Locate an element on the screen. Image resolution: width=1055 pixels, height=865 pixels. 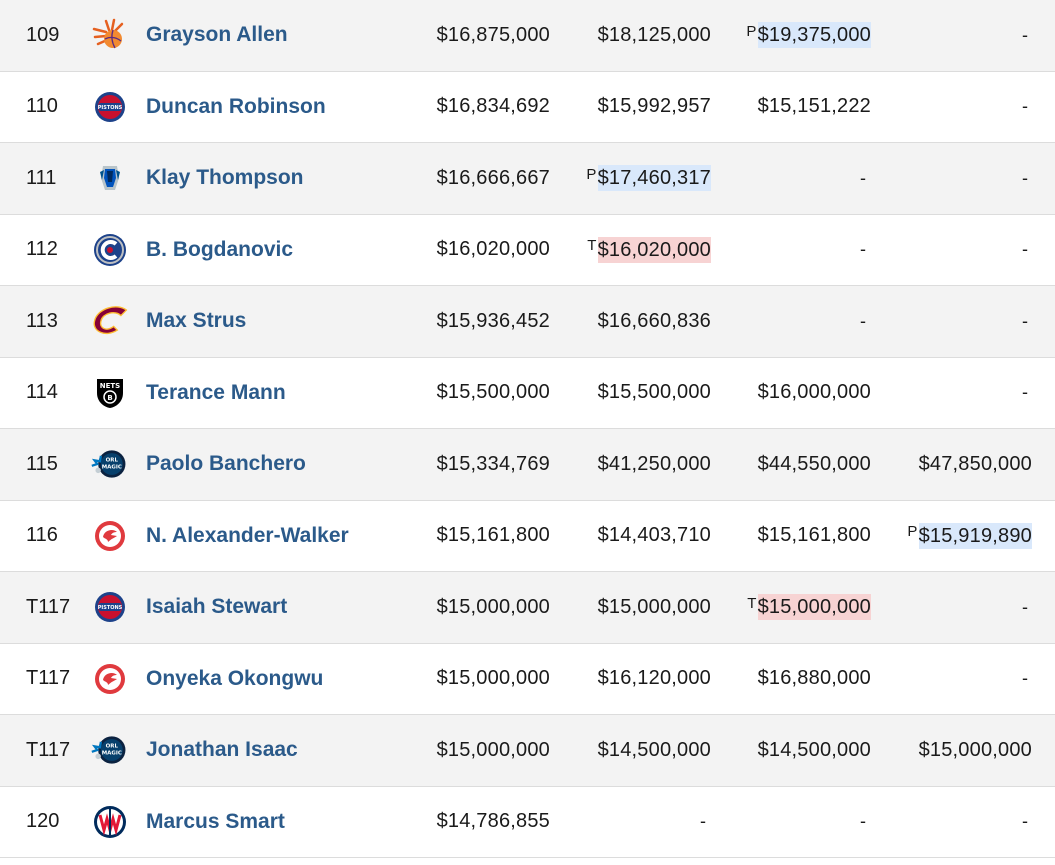
salary-s2: $16,120,000 is located at coordinates (654, 678).